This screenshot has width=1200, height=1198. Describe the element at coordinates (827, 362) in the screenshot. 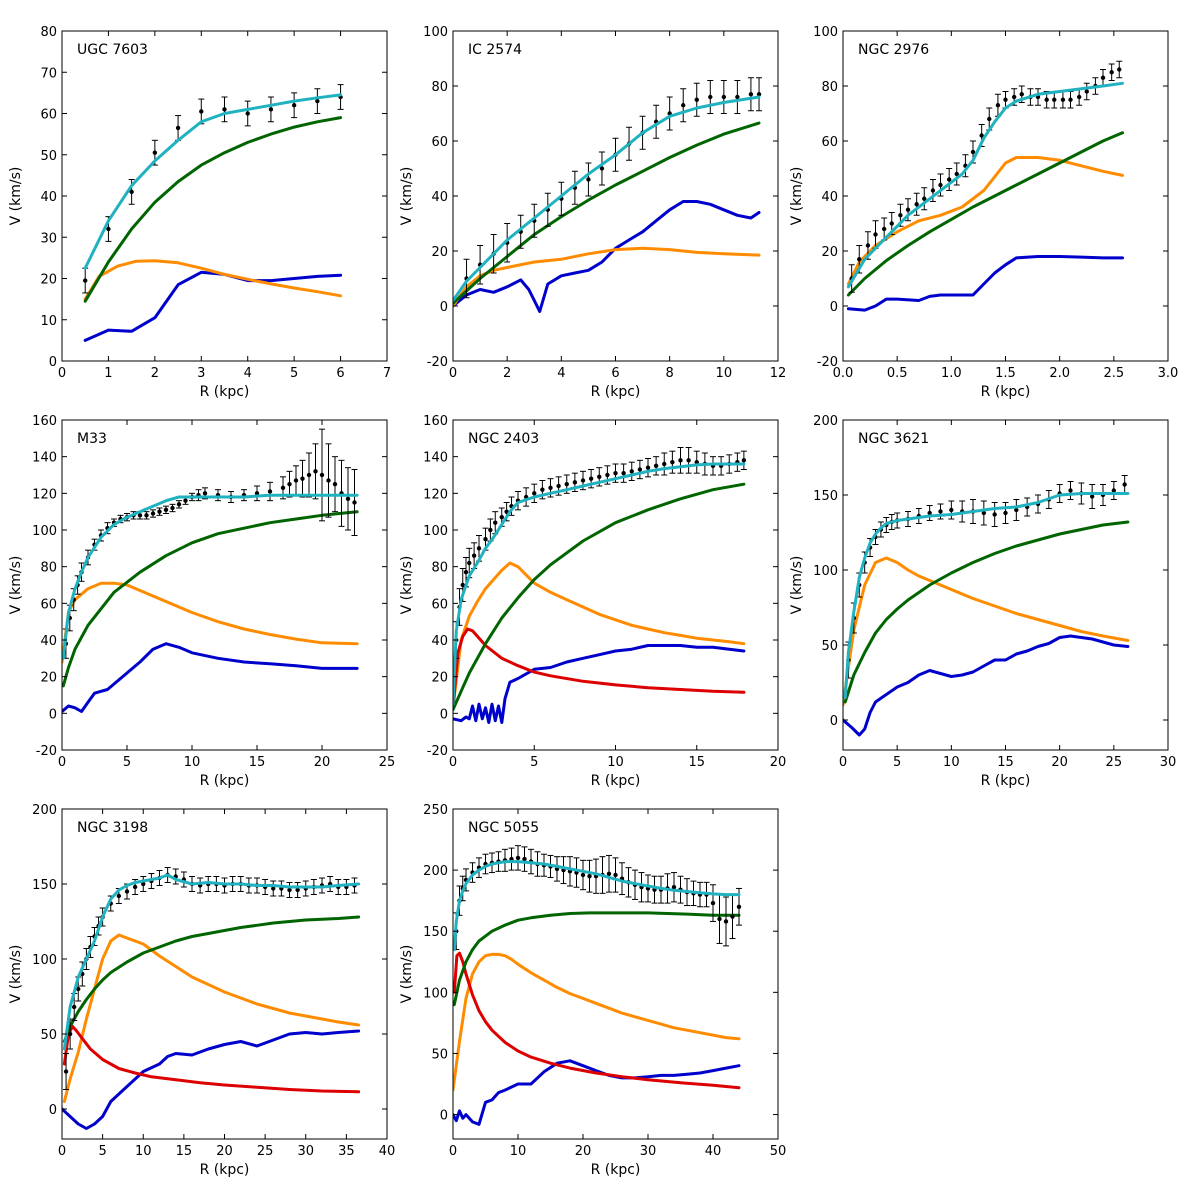

I see `y-tick-label: -20` at that location.